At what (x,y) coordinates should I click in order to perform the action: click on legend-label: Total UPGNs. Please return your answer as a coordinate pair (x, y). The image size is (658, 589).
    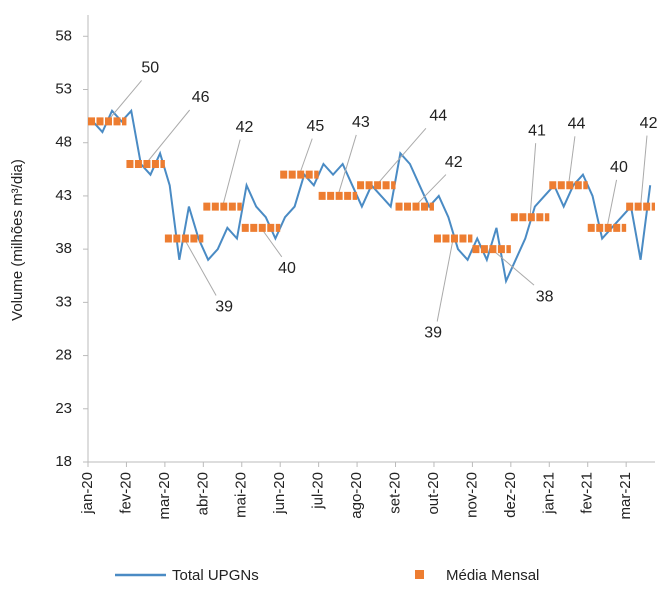
    Looking at the image, I should click on (215, 575).